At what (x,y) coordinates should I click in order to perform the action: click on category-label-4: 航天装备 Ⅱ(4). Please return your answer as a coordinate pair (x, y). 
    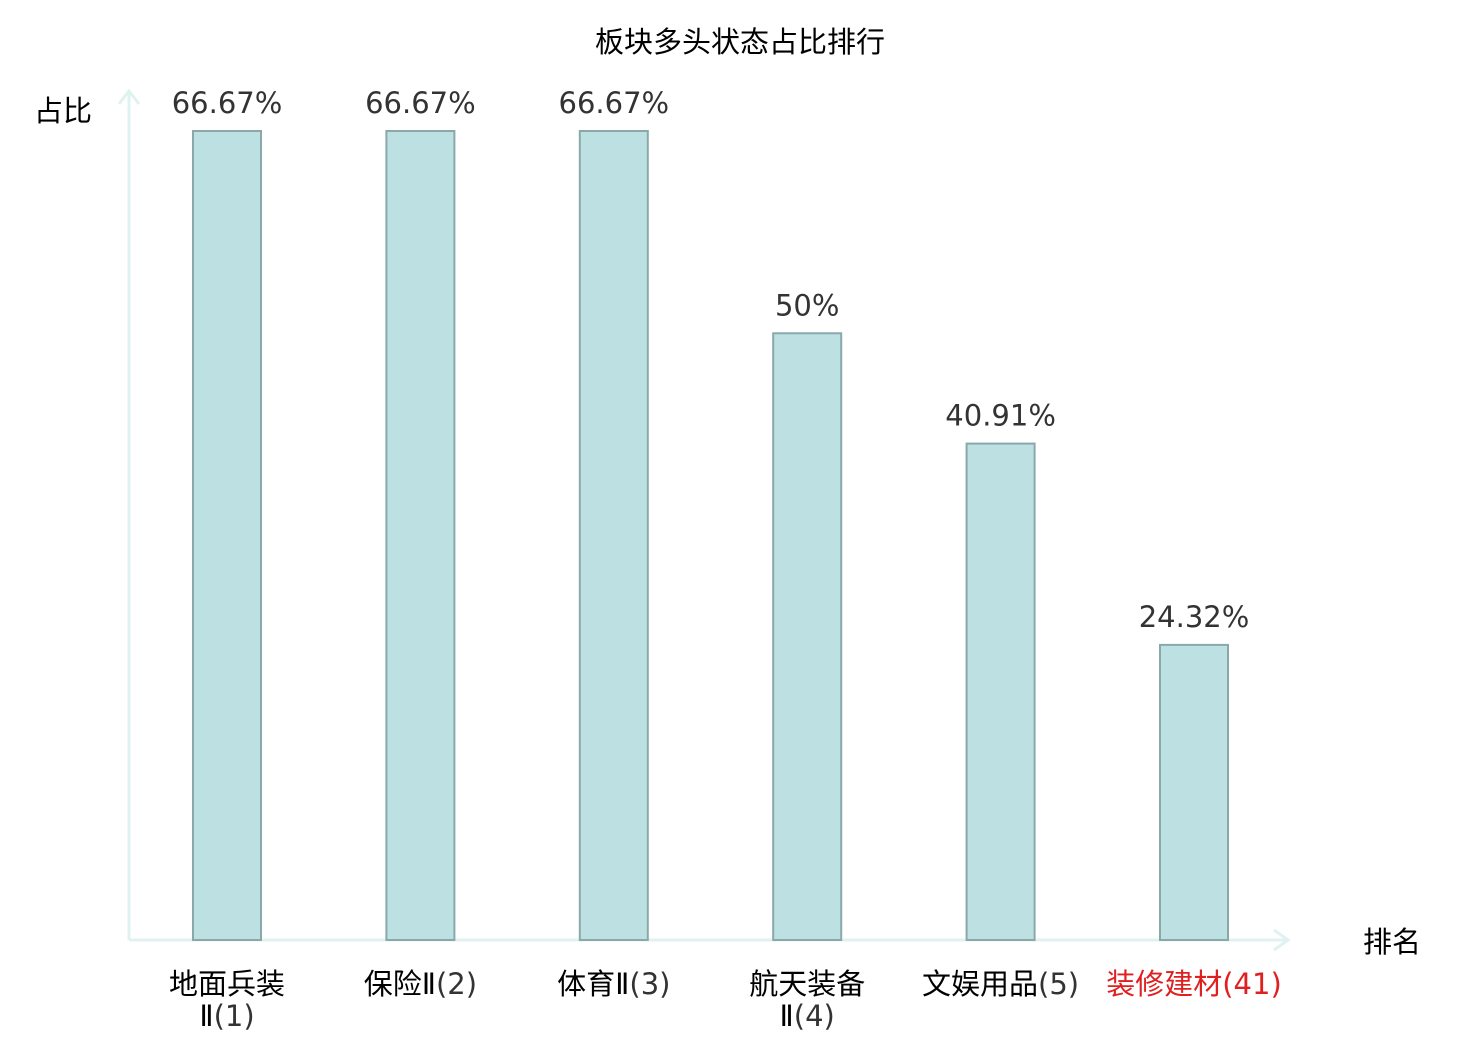
    Looking at the image, I should click on (807, 1000).